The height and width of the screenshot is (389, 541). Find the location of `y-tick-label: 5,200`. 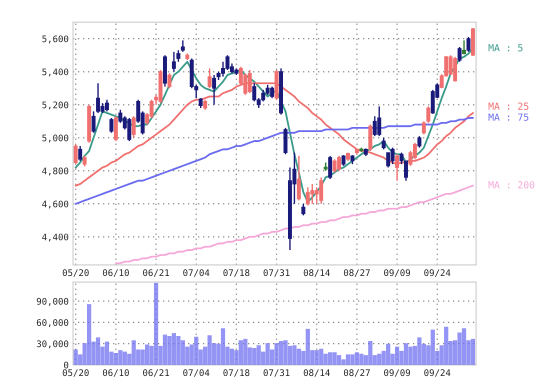

y-tick-label: 5,200 is located at coordinates (55, 105).